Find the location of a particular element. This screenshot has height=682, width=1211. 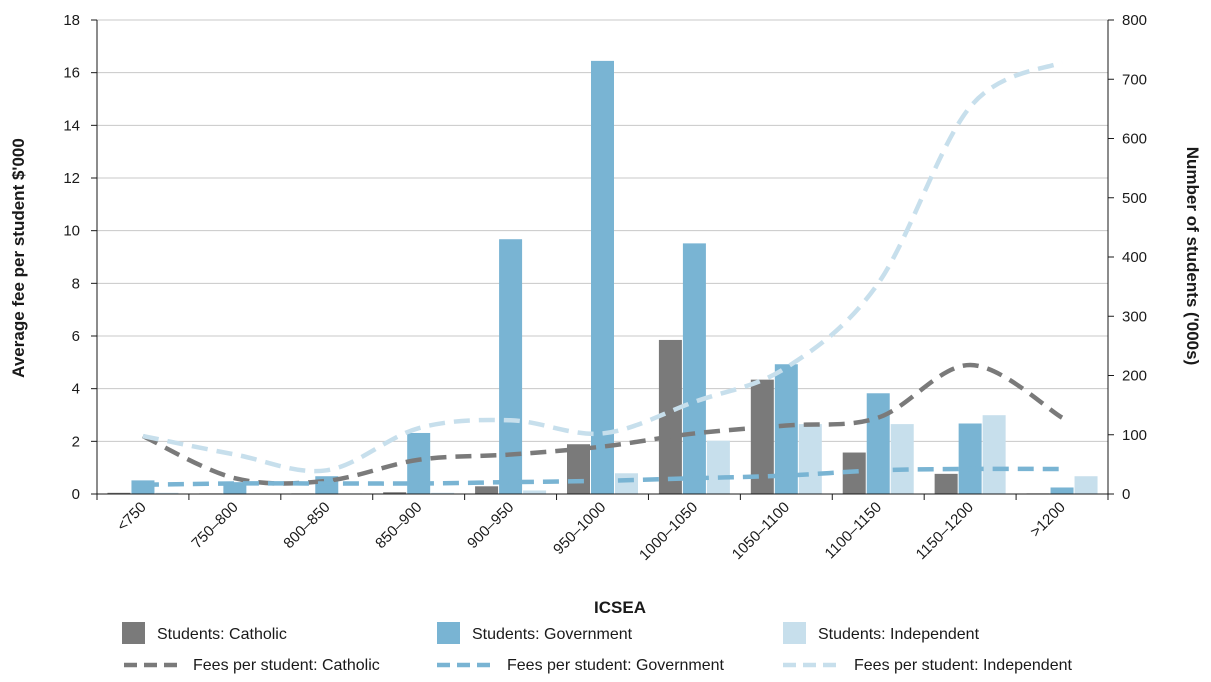

x-tick-label: 950–1000 is located at coordinates (579, 528).